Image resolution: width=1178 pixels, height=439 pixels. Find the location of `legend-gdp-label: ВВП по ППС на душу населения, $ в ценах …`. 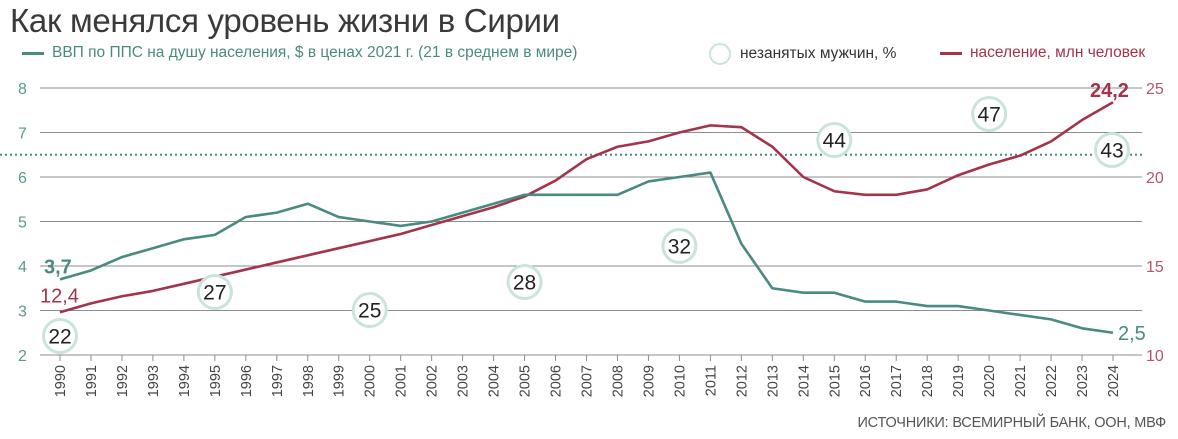

legend-gdp-label: ВВП по ППС на душу населения, $ в ценах … is located at coordinates (315, 52).